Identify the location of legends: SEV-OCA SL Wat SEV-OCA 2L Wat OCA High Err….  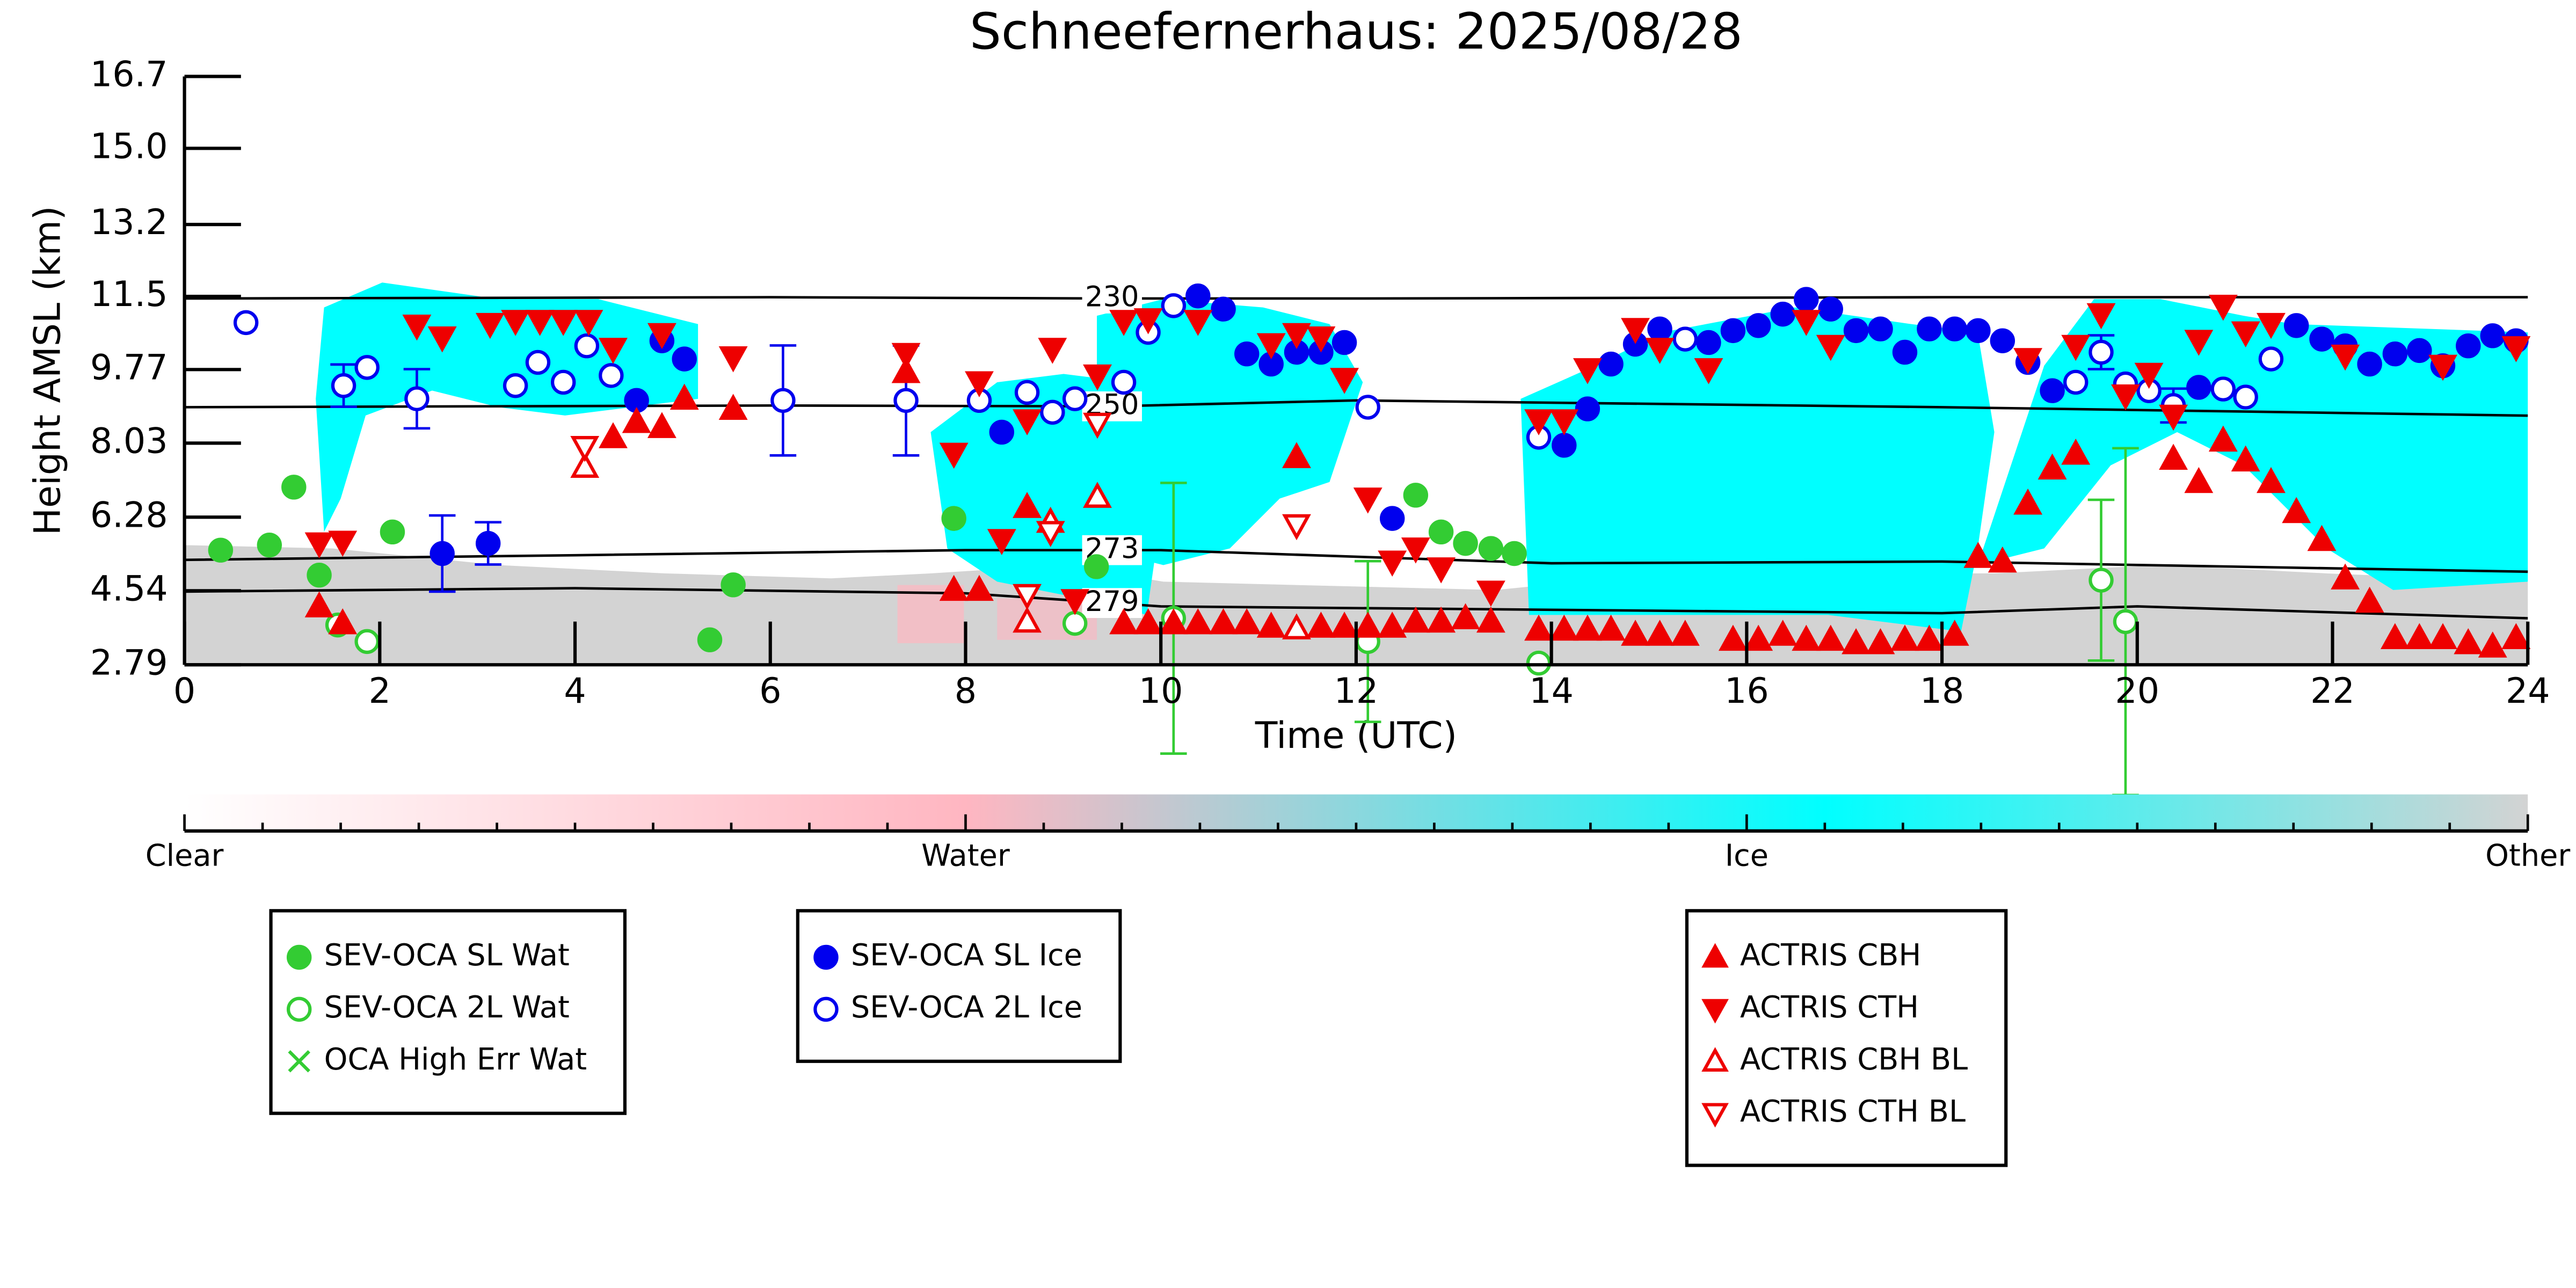
(1138, 1038).